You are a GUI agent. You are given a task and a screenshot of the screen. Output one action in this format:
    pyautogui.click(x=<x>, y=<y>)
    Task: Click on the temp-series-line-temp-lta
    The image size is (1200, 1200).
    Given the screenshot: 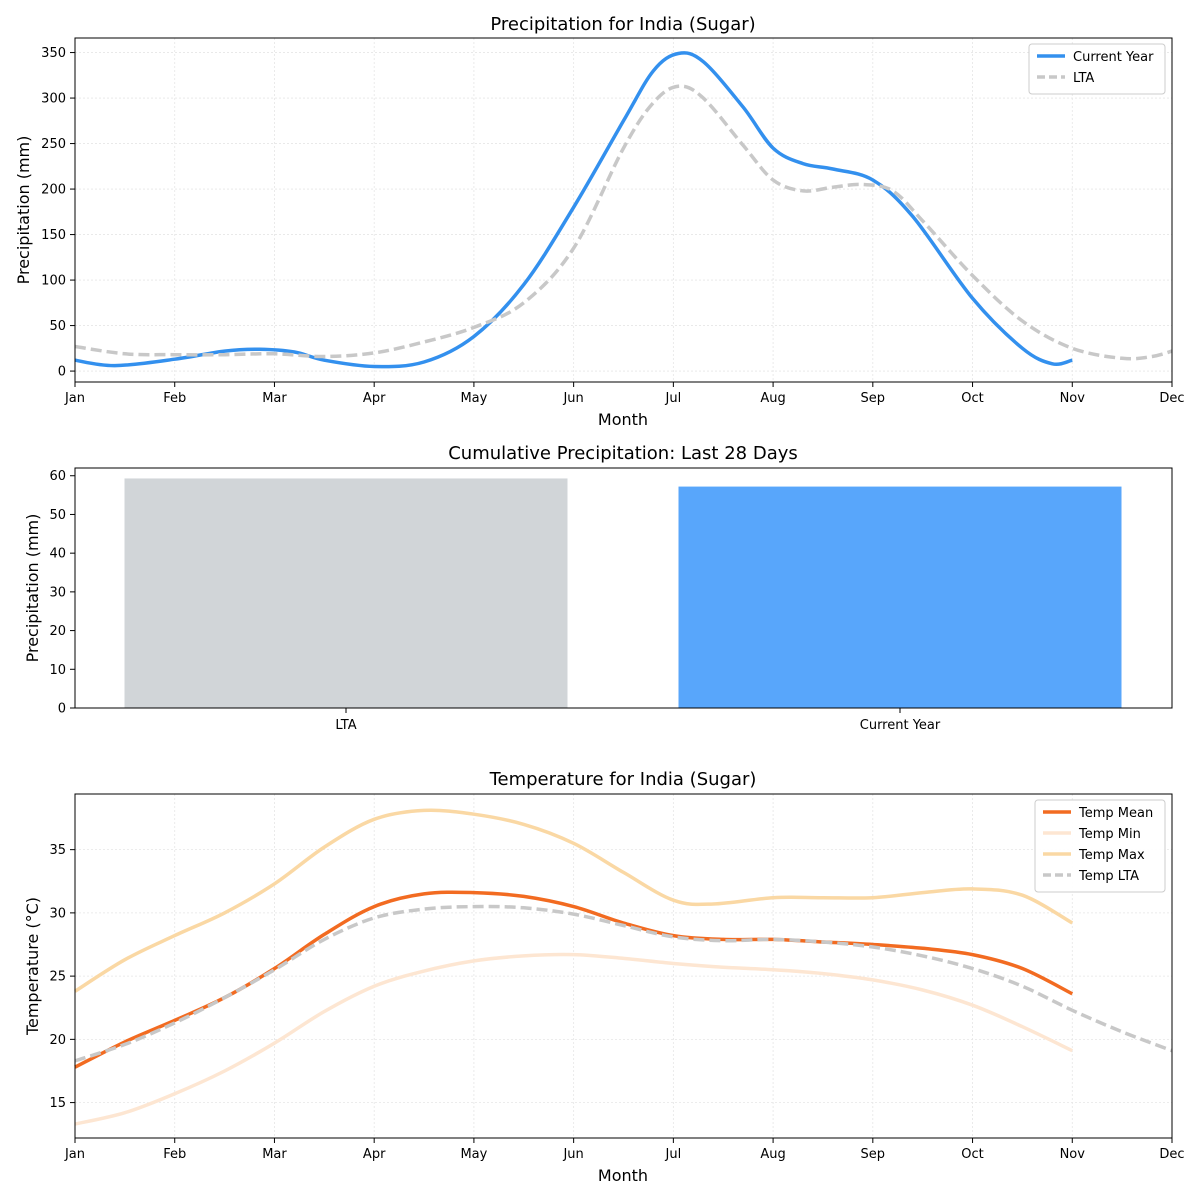 What is the action you would take?
    pyautogui.click(x=623, y=983)
    